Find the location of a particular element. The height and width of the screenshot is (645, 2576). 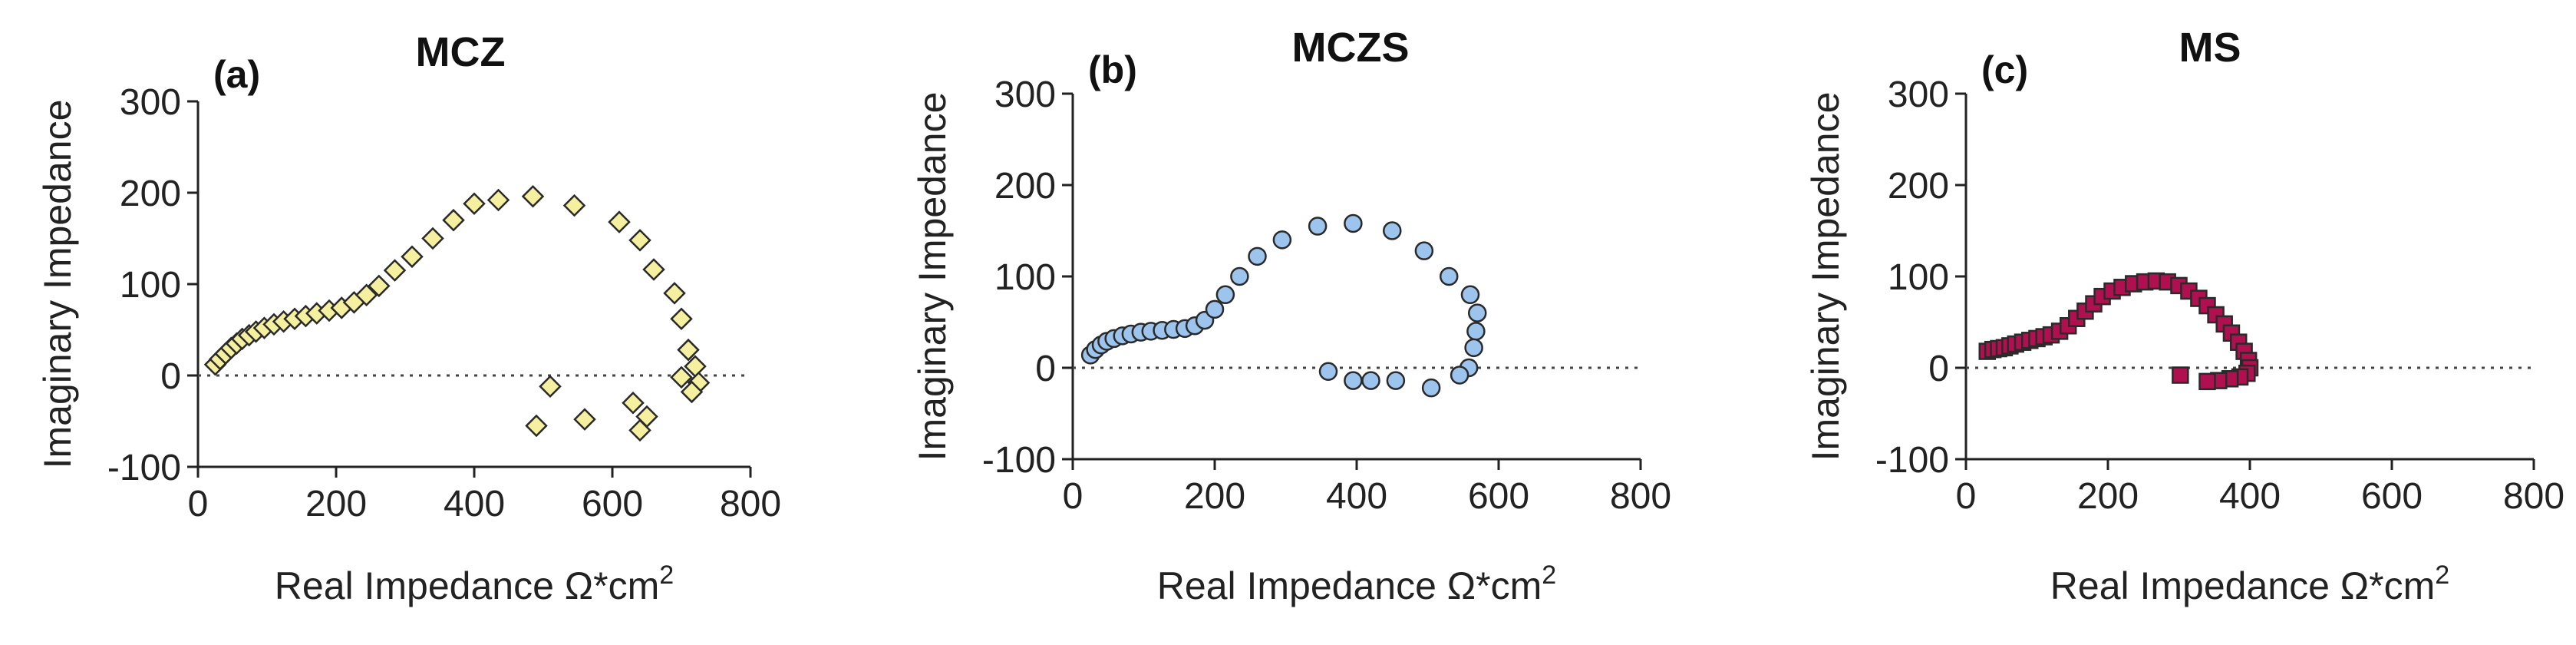

chart-title: MCZS is located at coordinates (1351, 48).